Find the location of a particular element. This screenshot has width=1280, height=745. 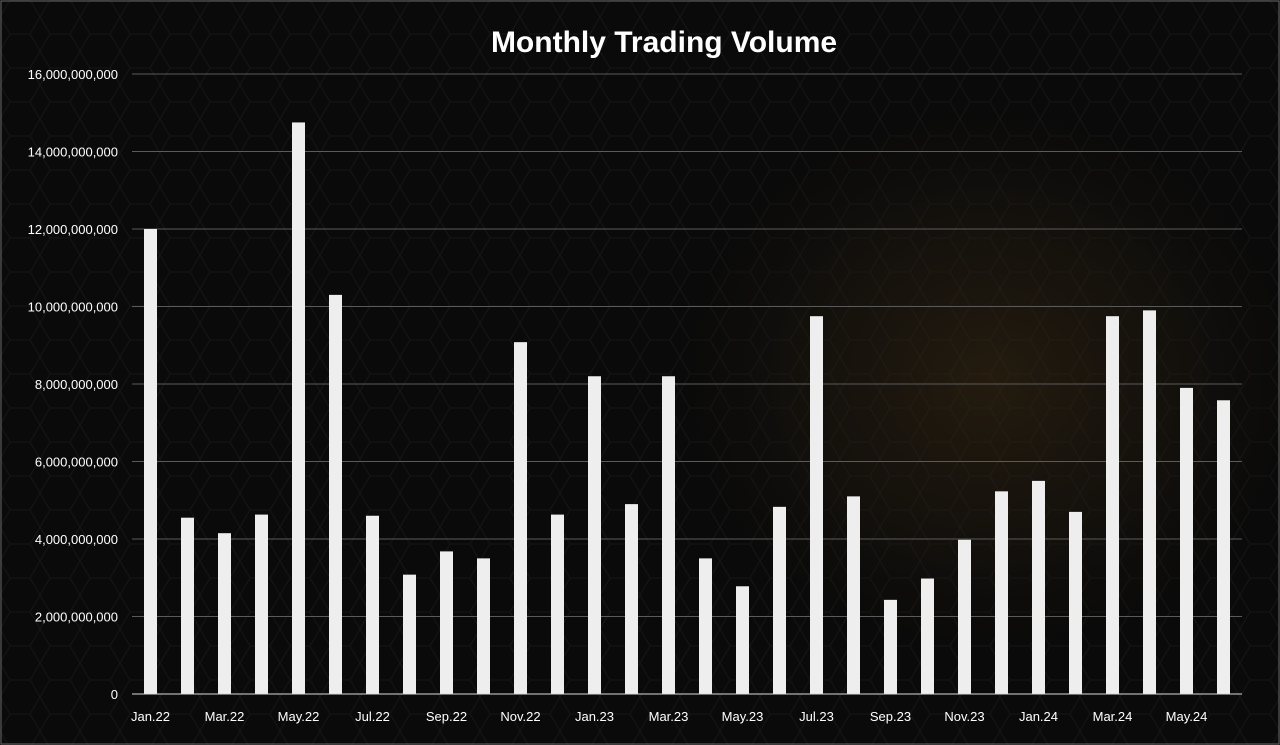

x-tick-label: Jan.22 is located at coordinates (150, 716).